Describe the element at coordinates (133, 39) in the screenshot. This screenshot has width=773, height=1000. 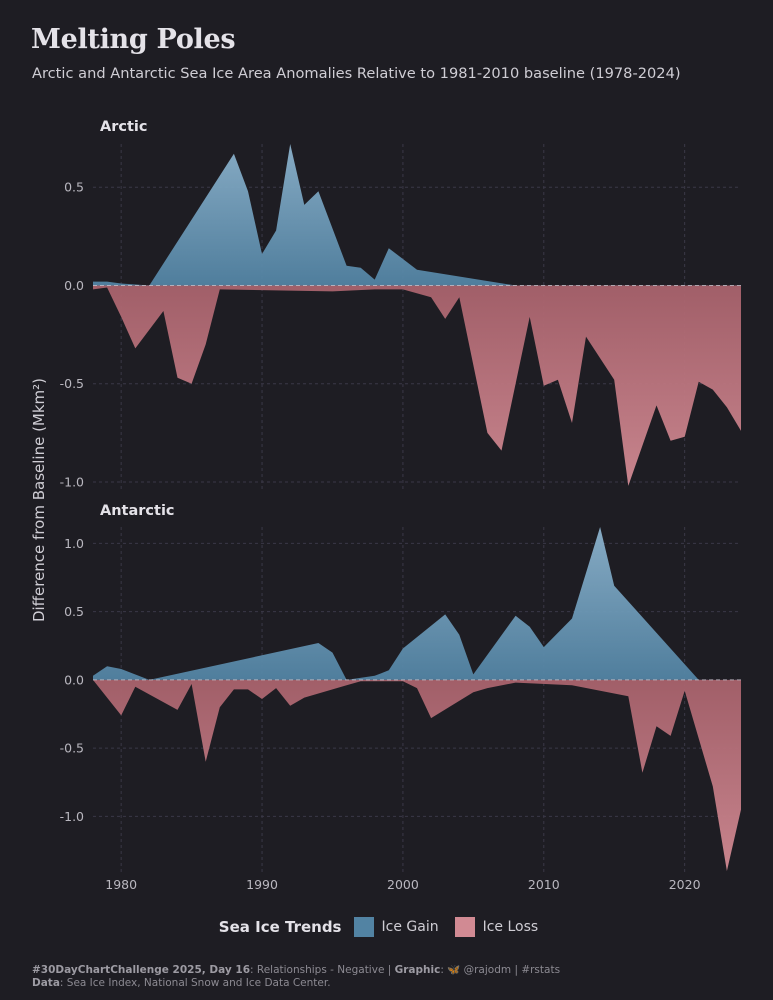
I see `page-title: Melting Poles` at that location.